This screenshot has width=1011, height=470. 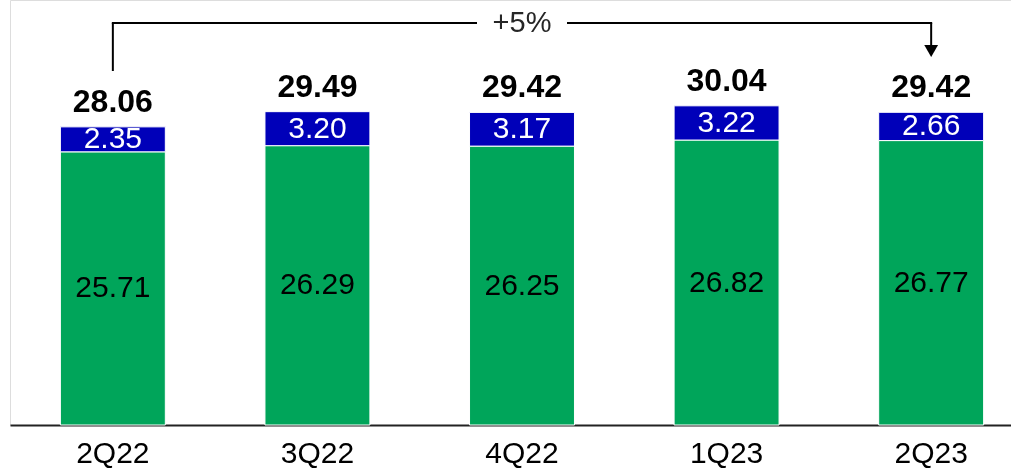 What do you see at coordinates (522, 452) in the screenshot?
I see `x-tick-label: 4Q22` at bounding box center [522, 452].